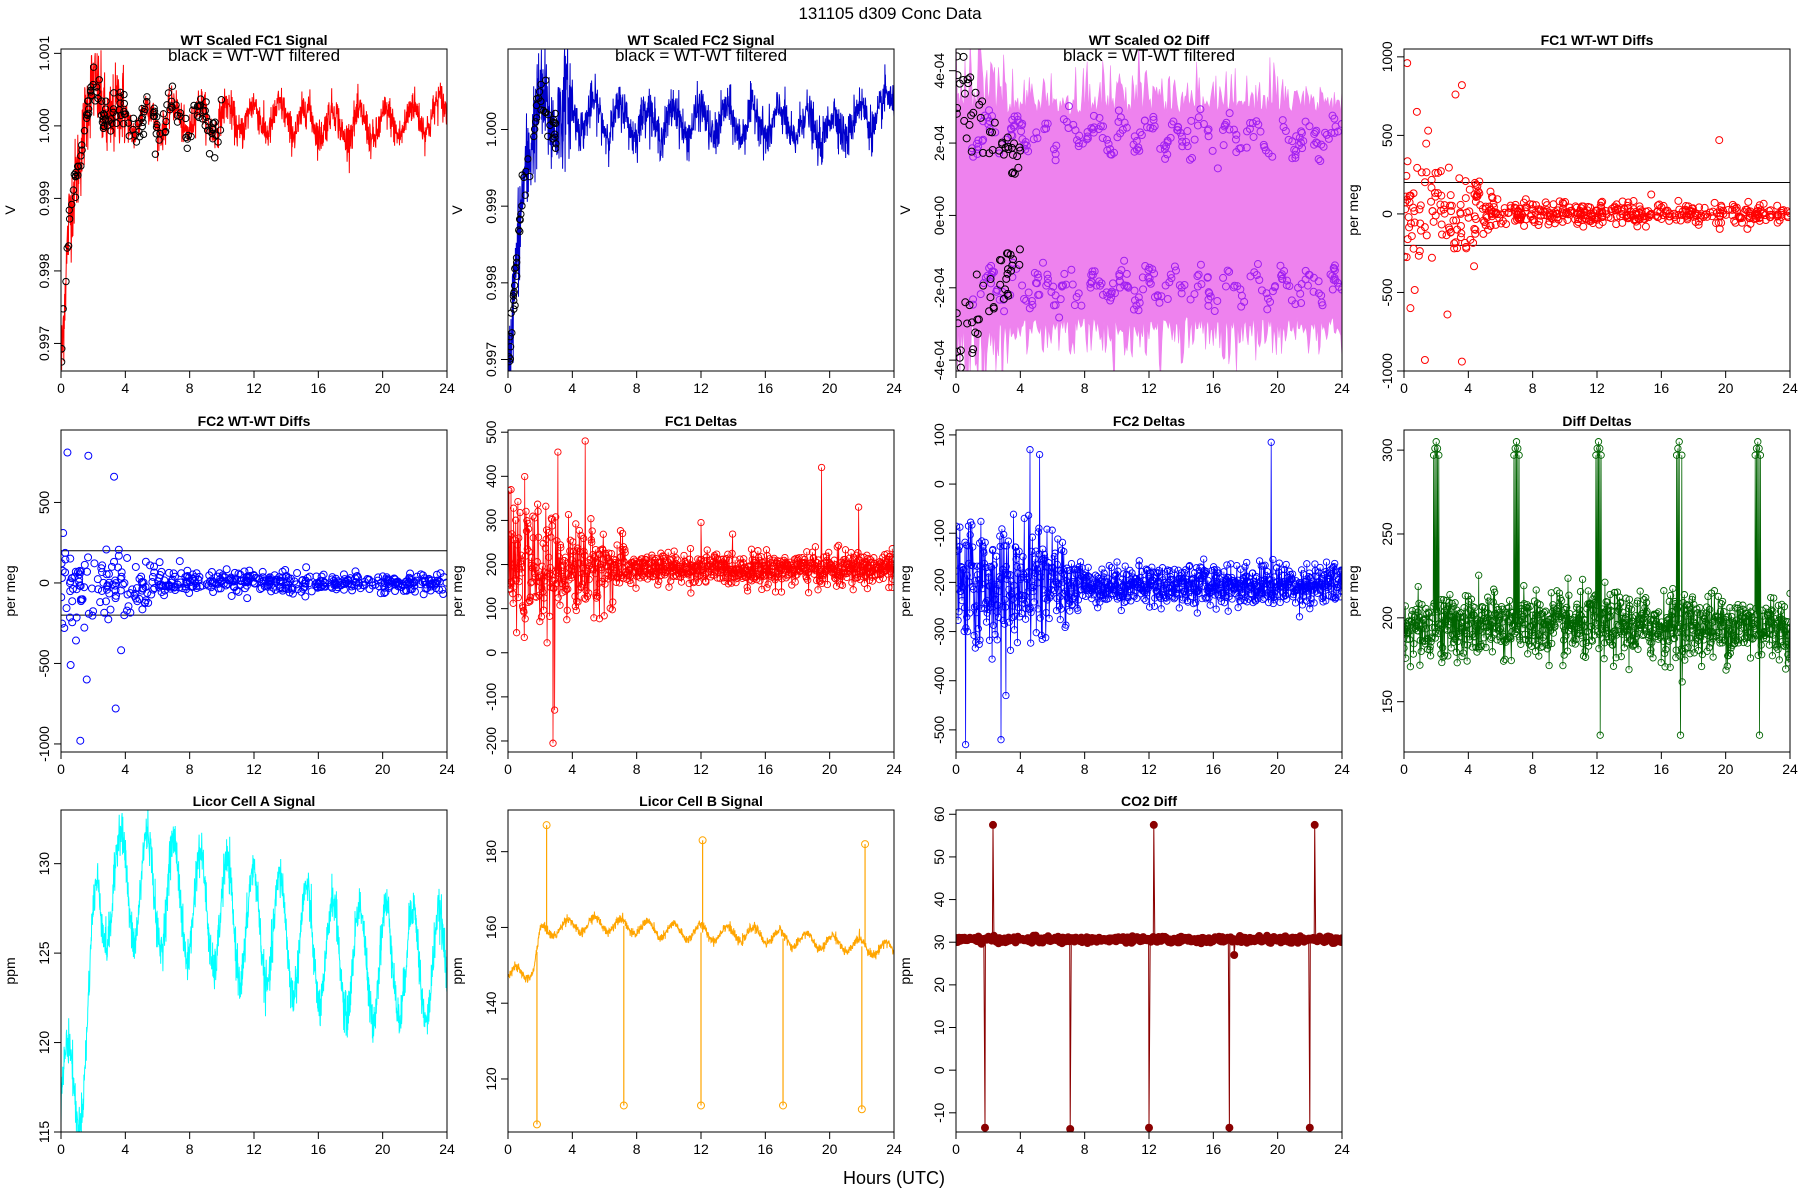  I want to click on y-tick-label: 1.001, so click(44, 53).